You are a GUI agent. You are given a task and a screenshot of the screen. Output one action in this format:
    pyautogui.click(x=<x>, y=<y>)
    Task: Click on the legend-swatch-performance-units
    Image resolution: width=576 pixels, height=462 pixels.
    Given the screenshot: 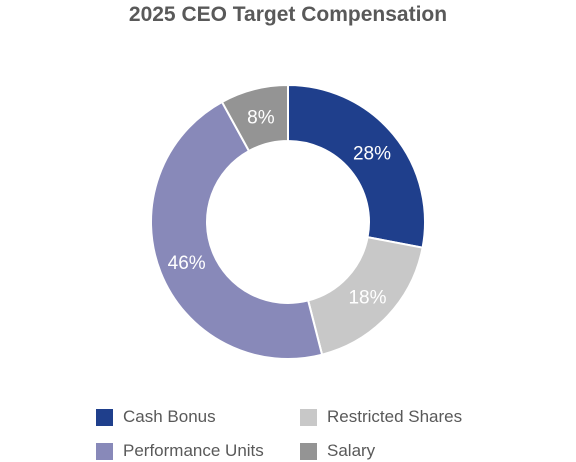 What is the action you would take?
    pyautogui.click(x=104, y=451)
    